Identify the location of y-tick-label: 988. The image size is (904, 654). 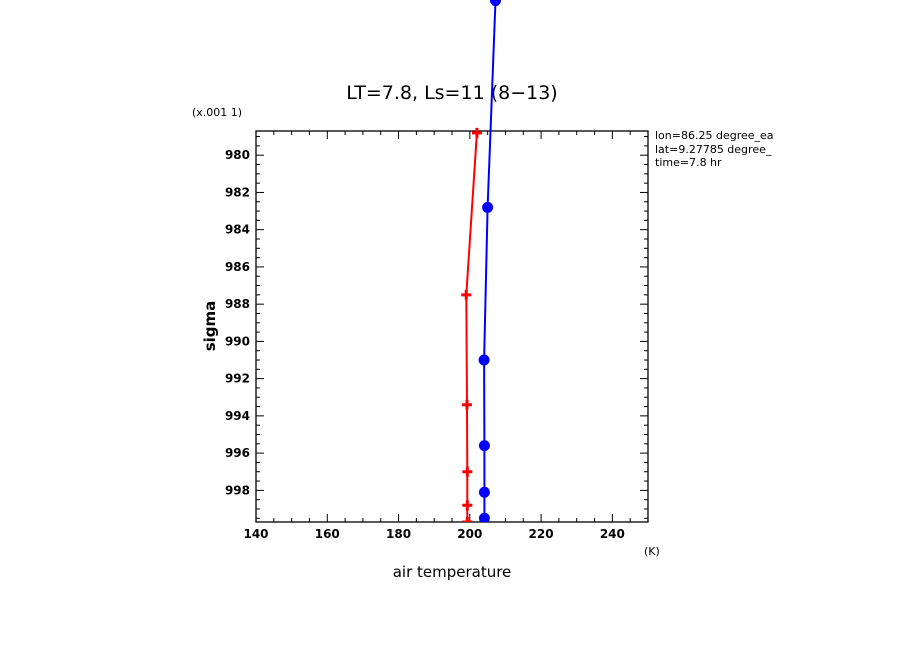
(237, 304).